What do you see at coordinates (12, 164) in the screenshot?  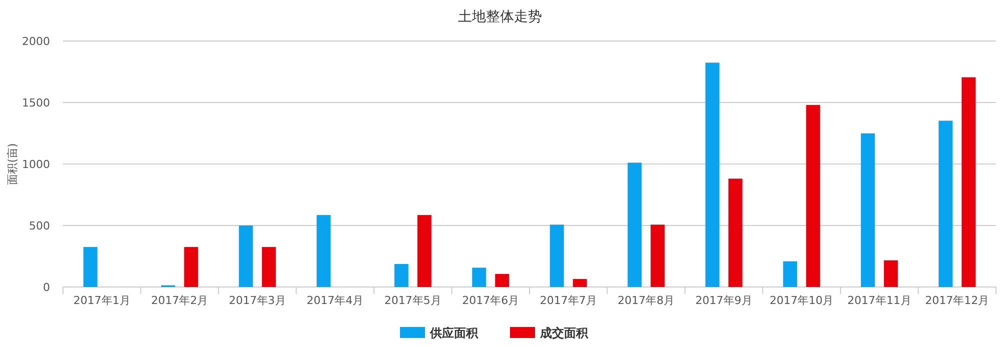 I see `y-axis-title: 面积(亩)` at bounding box center [12, 164].